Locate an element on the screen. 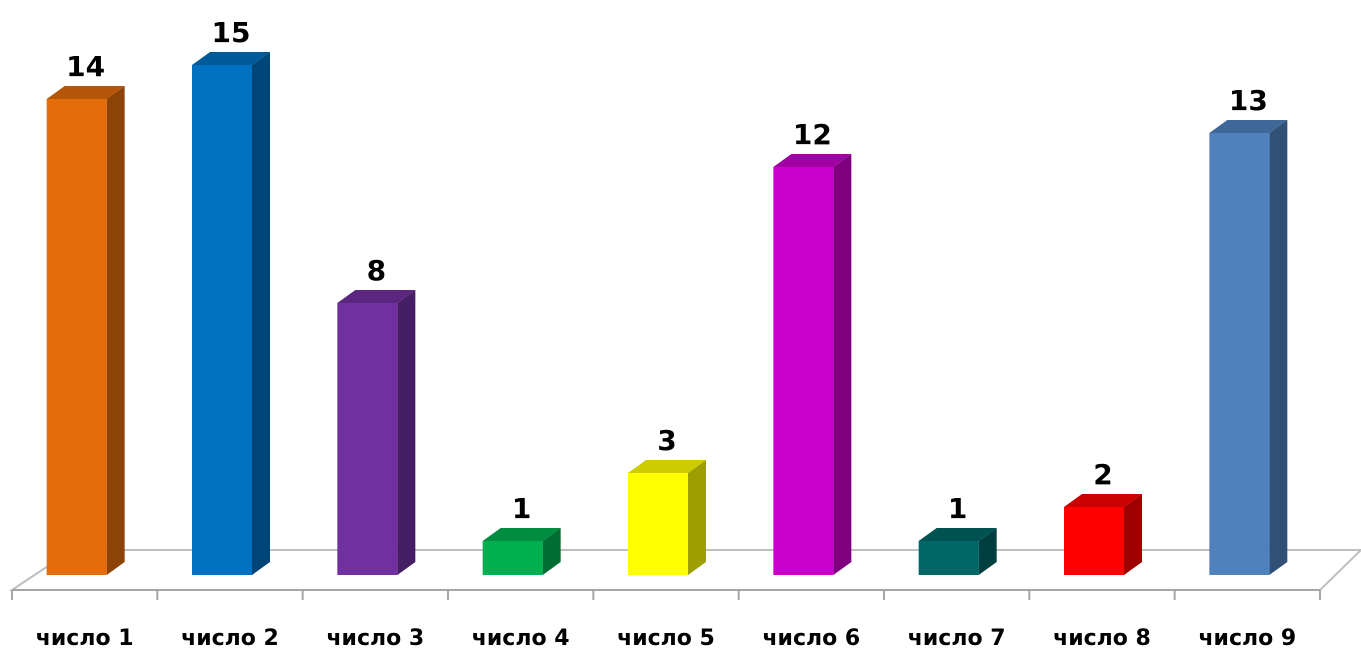  value-label: 3 is located at coordinates (666, 440).